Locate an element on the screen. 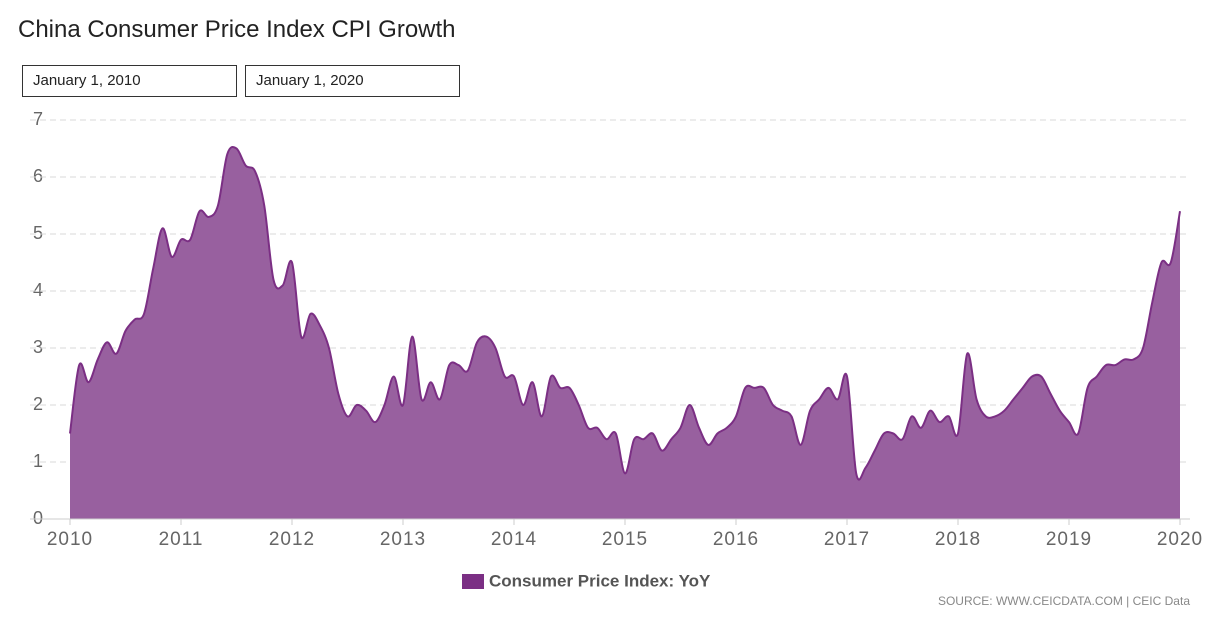 Image resolution: width=1217 pixels, height=635 pixels. x-tick-label: 2016 is located at coordinates (736, 539).